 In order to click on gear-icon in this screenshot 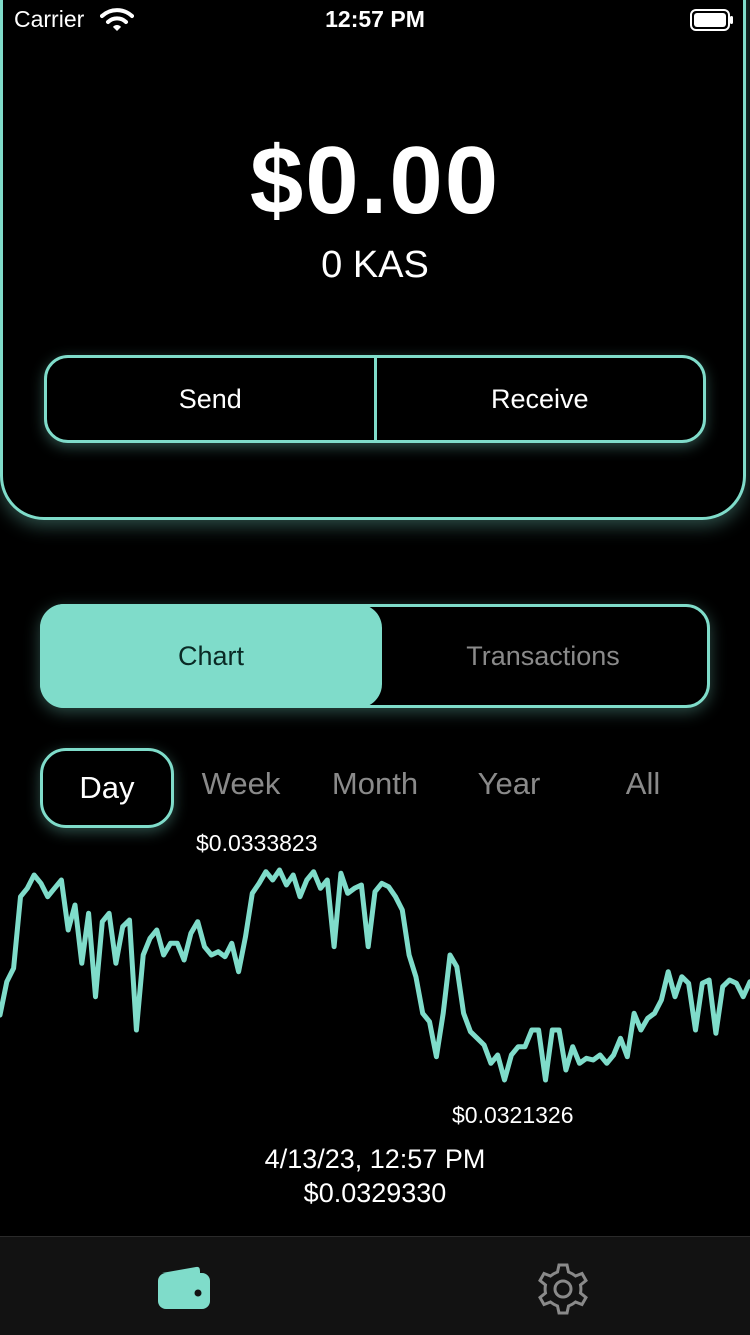, I will do `click(563, 1289)`.